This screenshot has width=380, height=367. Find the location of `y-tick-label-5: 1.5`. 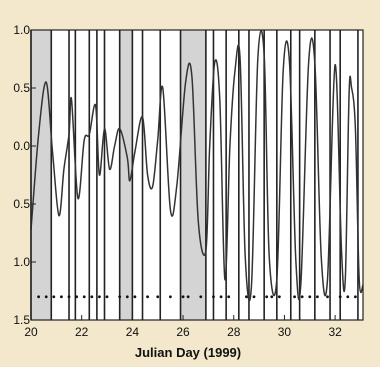

y-tick-label-5: 1.5 is located at coordinates (21, 320).